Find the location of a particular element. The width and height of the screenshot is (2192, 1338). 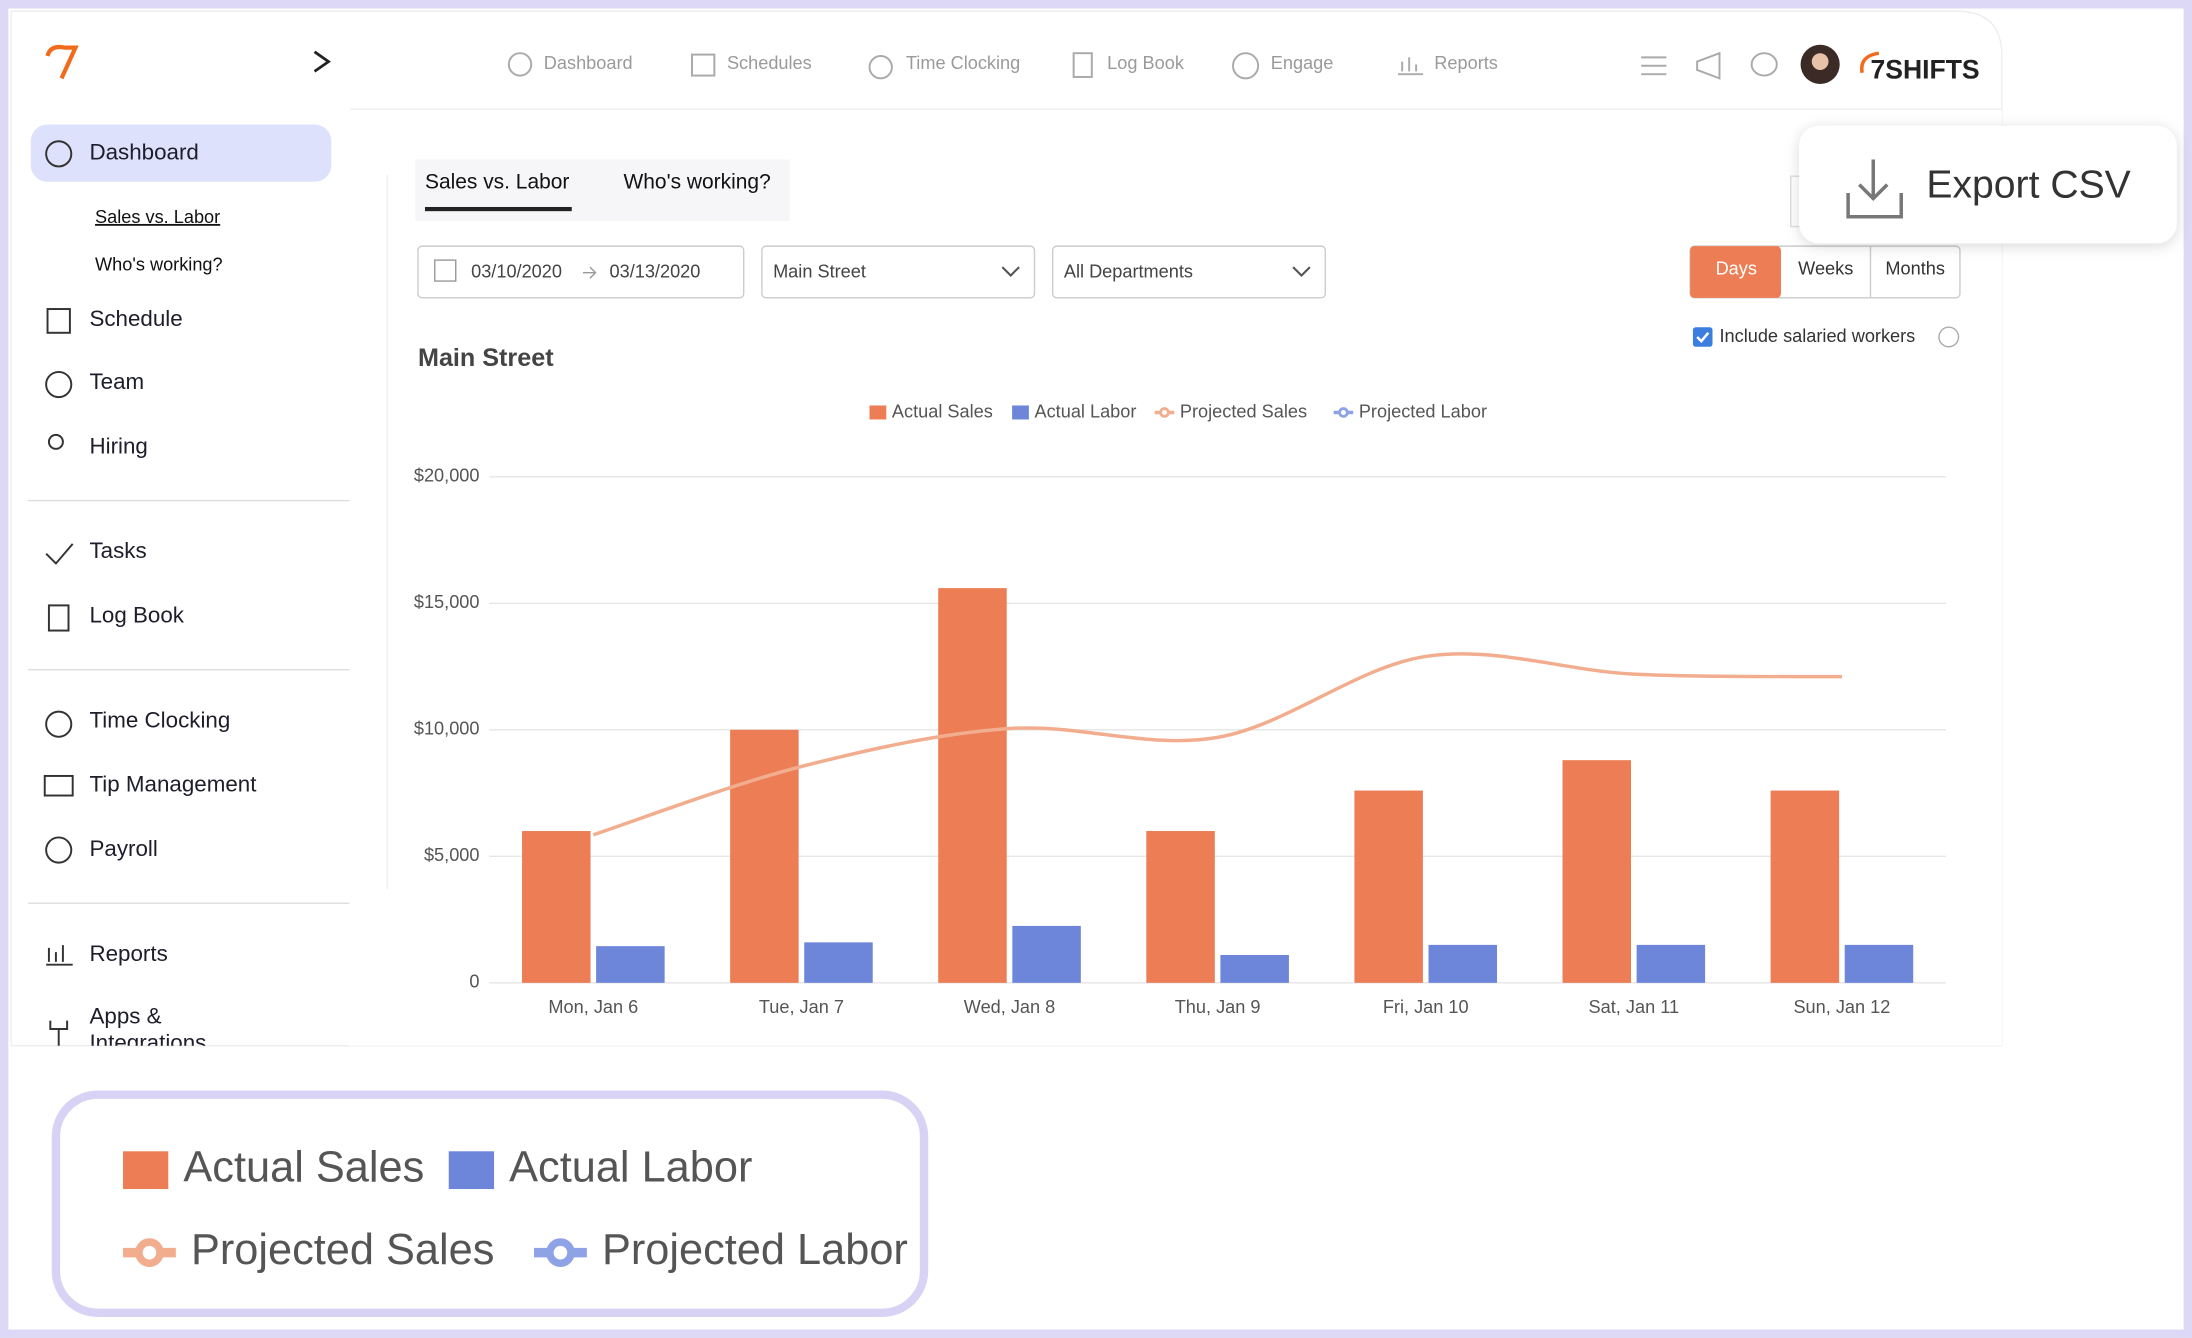

period-button: Months is located at coordinates (1915, 269).